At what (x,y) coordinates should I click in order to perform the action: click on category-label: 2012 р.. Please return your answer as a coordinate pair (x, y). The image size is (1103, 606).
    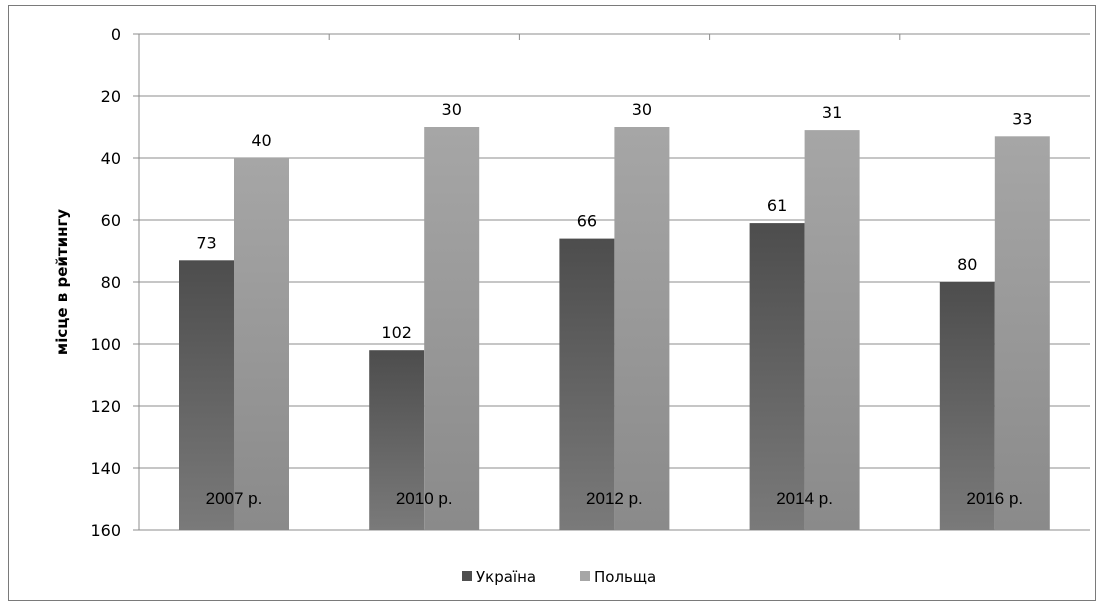
    Looking at the image, I should click on (614, 498).